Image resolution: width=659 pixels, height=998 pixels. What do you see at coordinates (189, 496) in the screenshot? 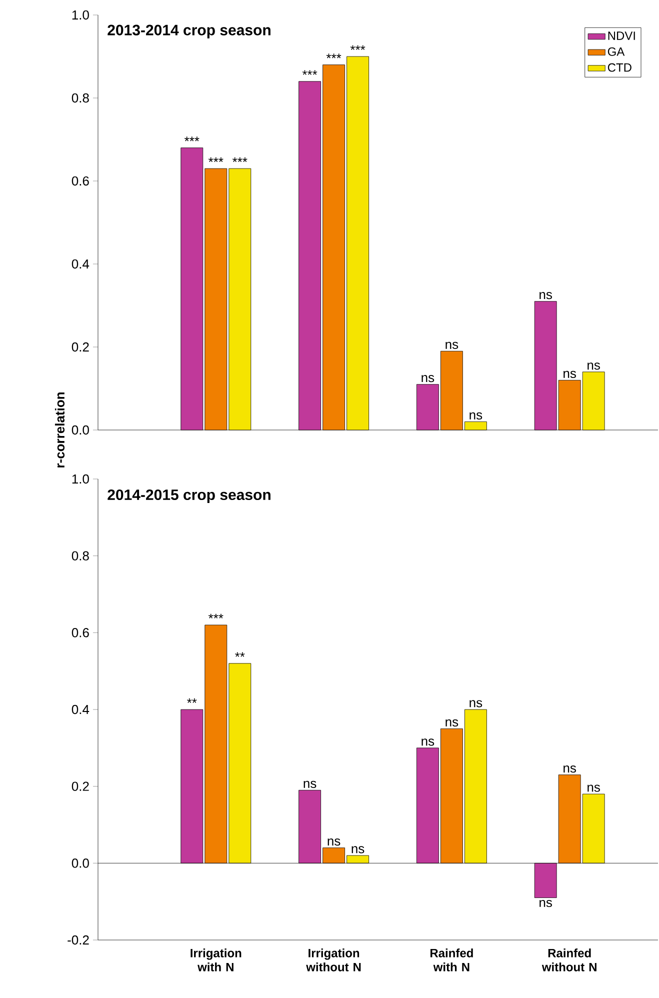
I see `text: 2014-2015 crop season` at bounding box center [189, 496].